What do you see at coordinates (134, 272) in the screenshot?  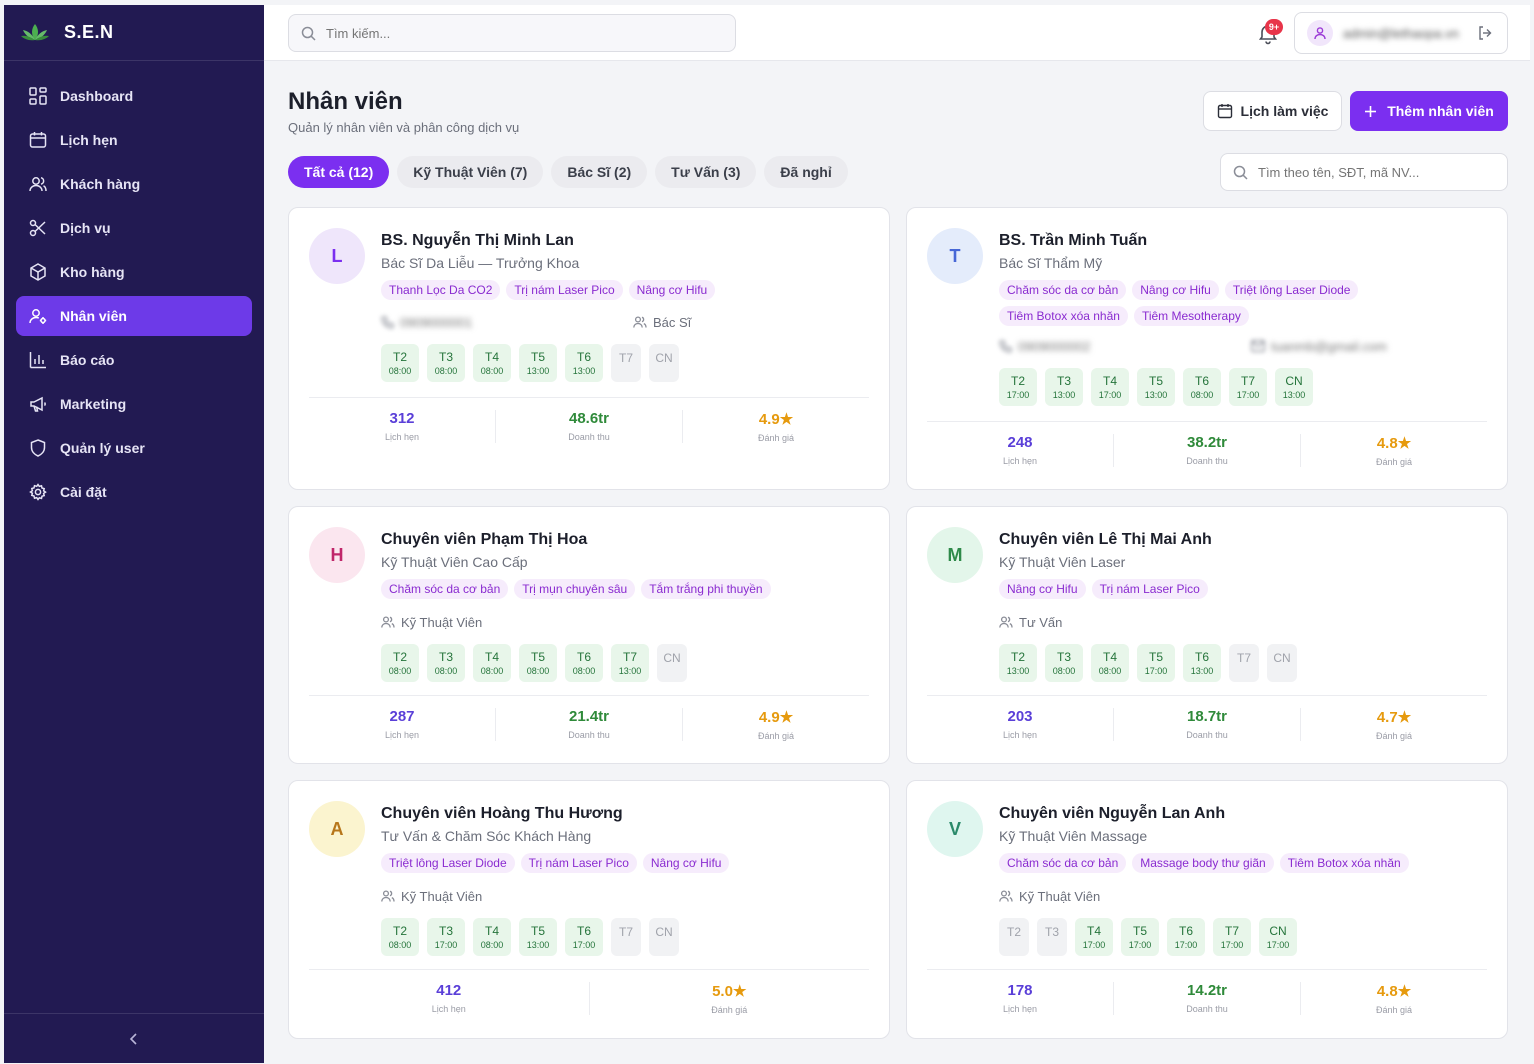 I see `sidebar-item-inventory: Kho hàng` at bounding box center [134, 272].